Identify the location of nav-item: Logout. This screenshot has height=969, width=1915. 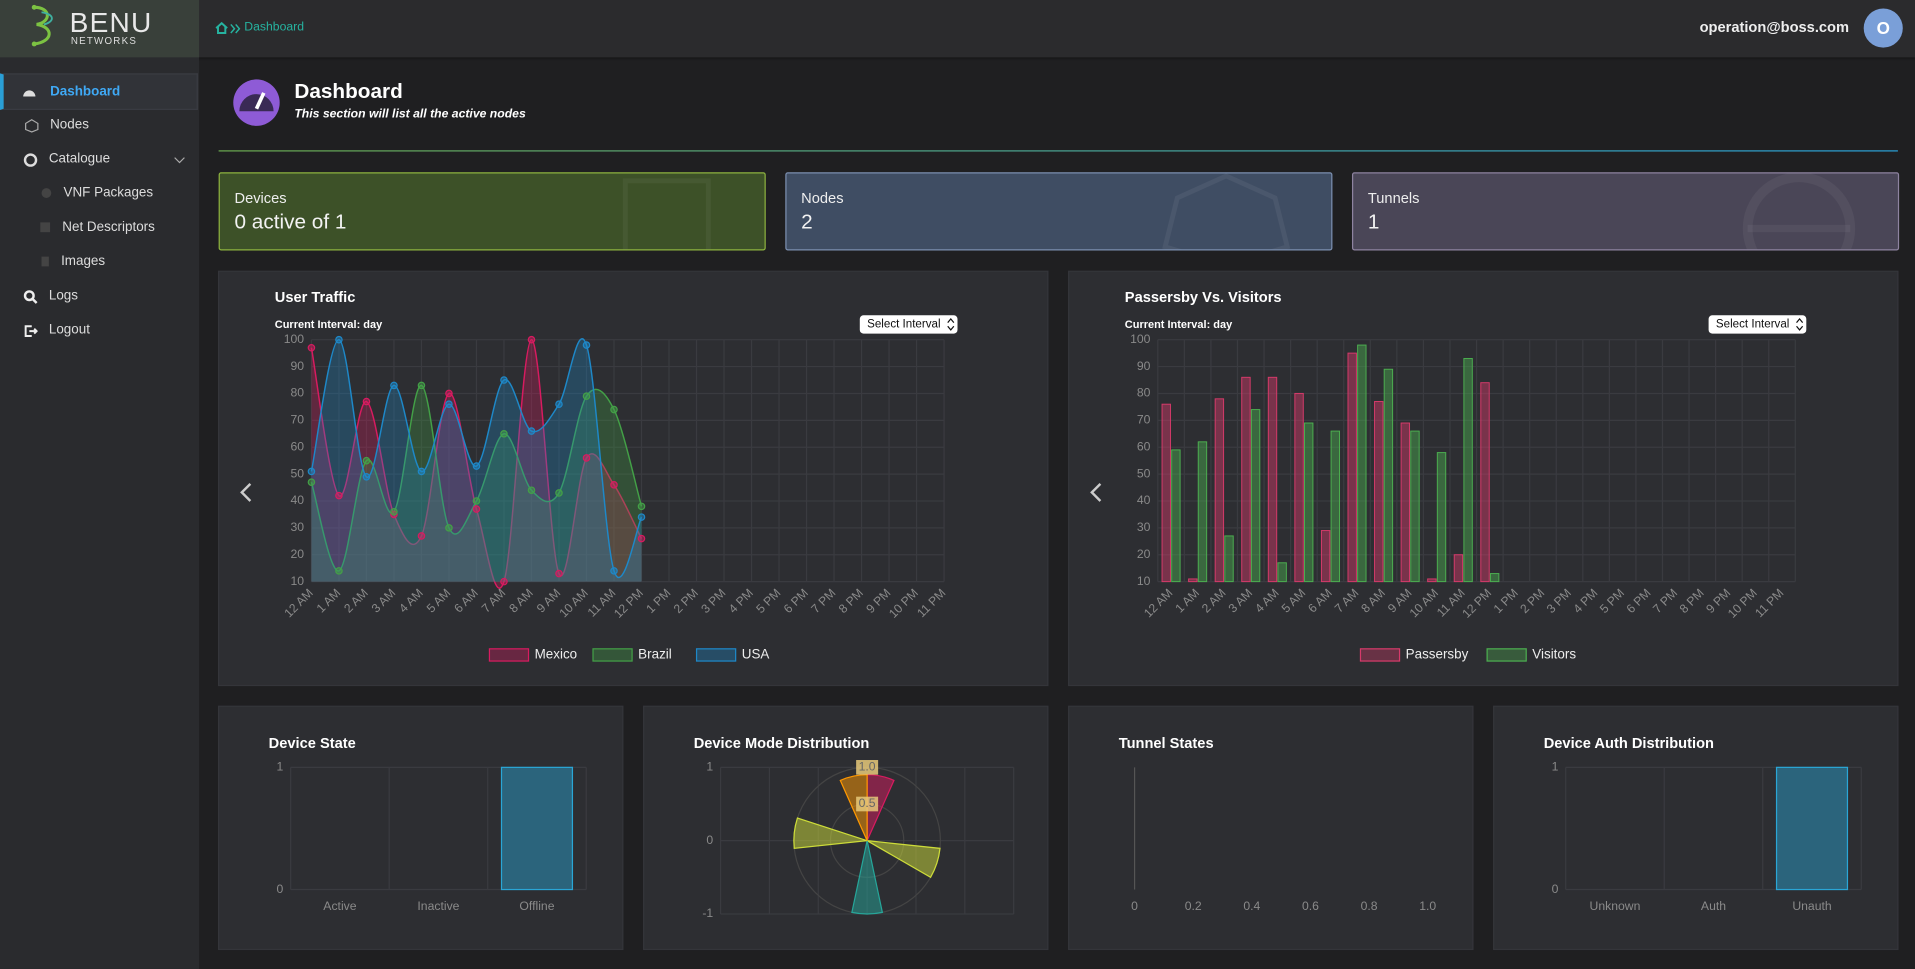
(99, 330).